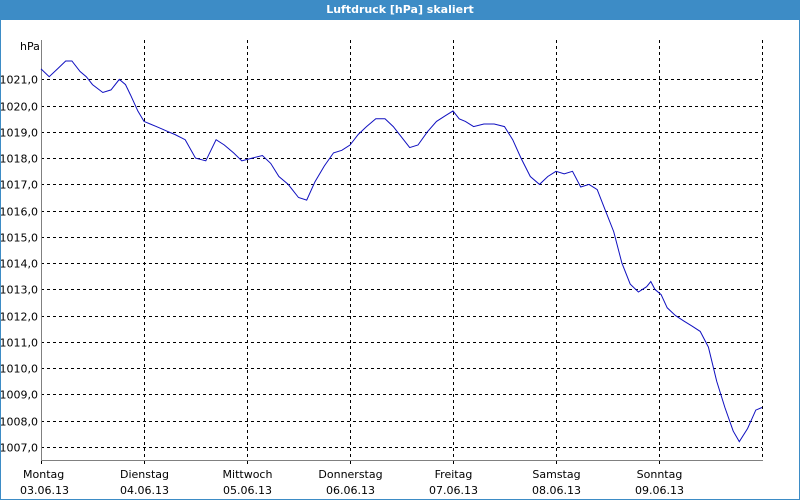  What do you see at coordinates (453, 490) in the screenshot?
I see `x-tick-date: 07.06.13` at bounding box center [453, 490].